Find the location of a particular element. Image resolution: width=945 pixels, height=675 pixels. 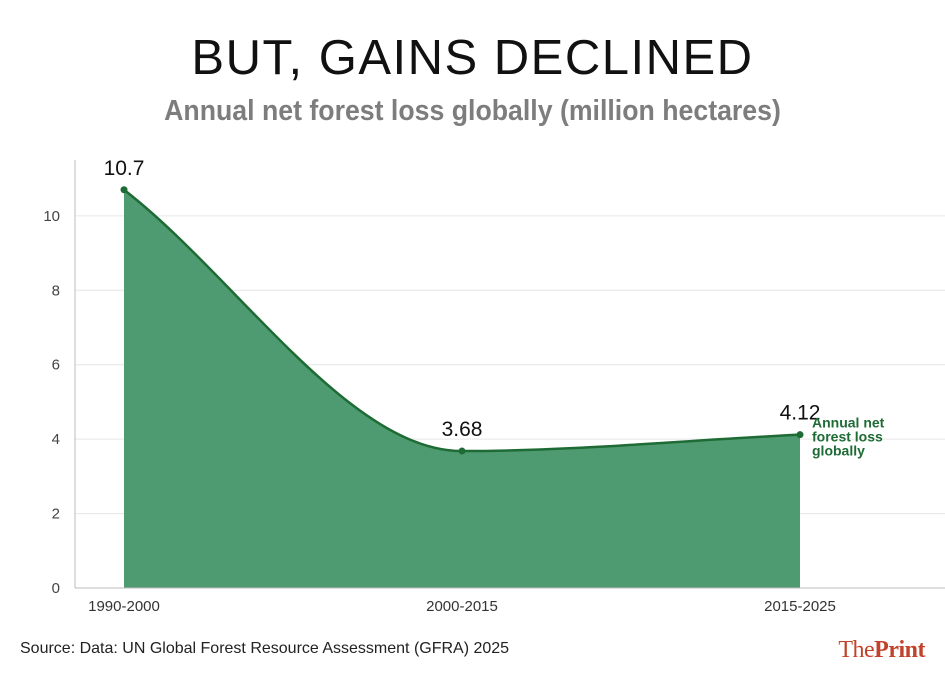

data-label-1: 10.7 is located at coordinates (124, 168).